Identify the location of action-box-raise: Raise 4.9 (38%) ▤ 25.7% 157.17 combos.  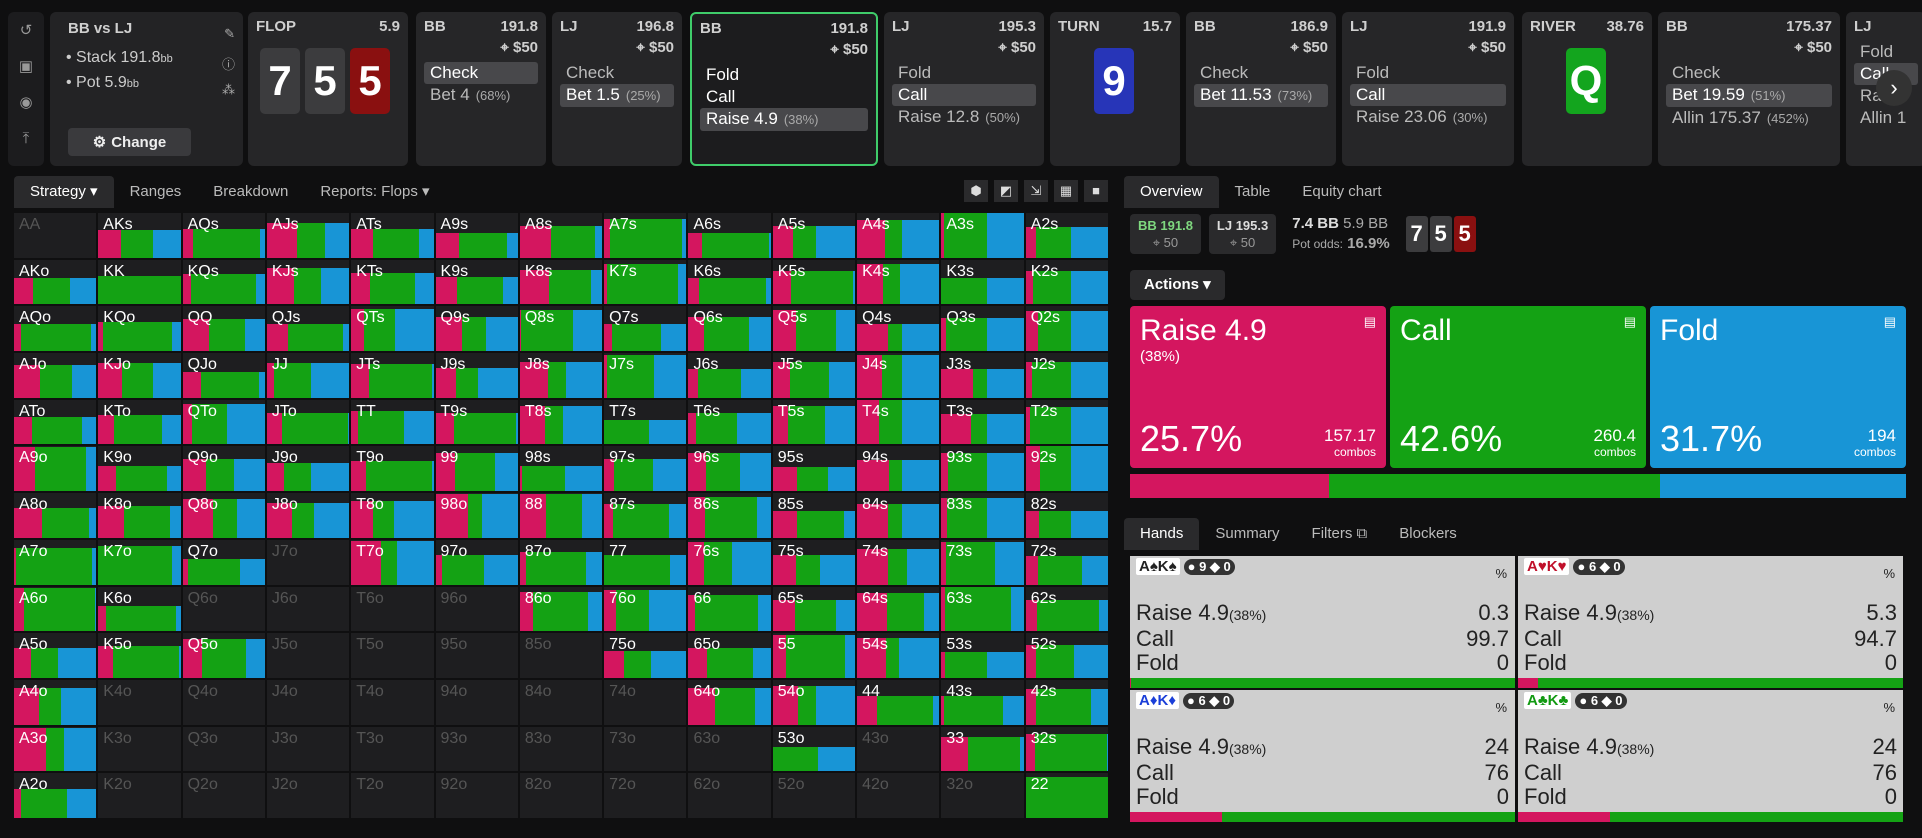
(1258, 387).